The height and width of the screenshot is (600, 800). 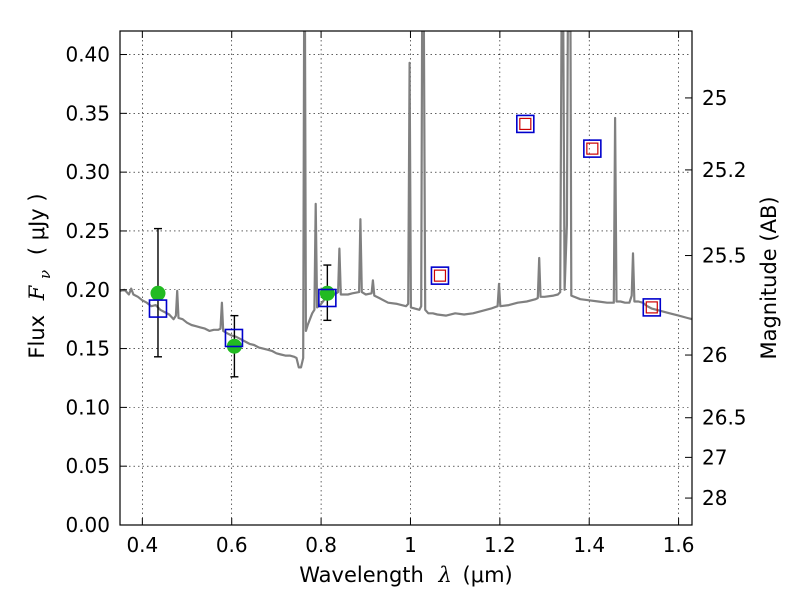 I want to click on y-axis-label-unit: ( μJy ), so click(x=37, y=224).